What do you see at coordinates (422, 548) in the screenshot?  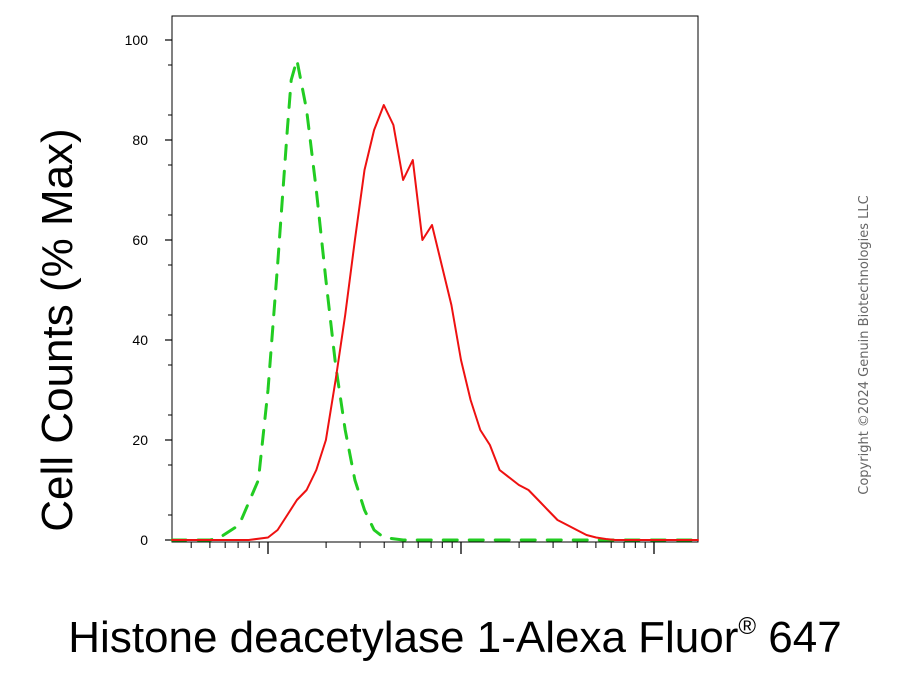 I see `x-axis` at bounding box center [422, 548].